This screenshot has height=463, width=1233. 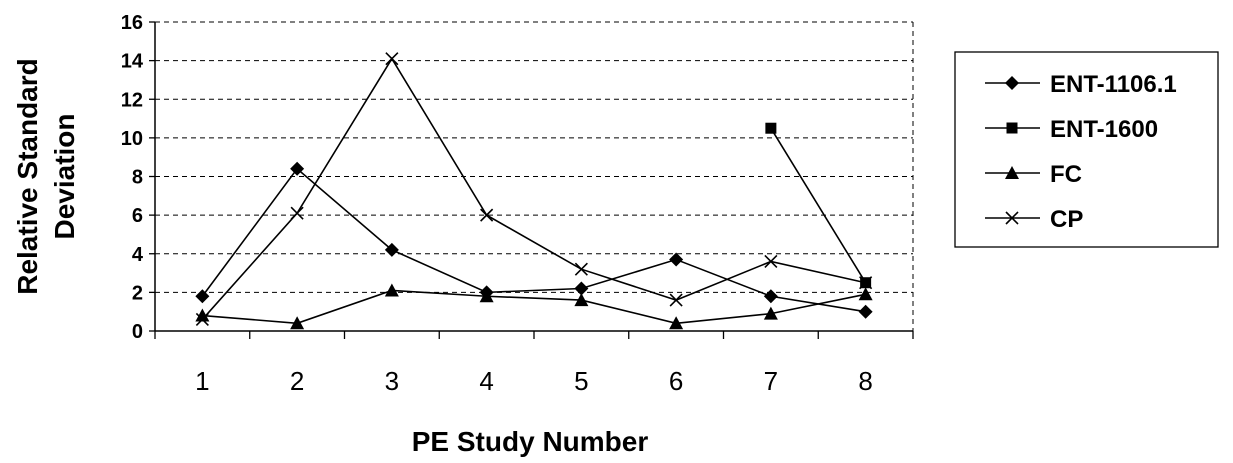 I want to click on legend-item: ENT-1106.1, so click(x=1081, y=84).